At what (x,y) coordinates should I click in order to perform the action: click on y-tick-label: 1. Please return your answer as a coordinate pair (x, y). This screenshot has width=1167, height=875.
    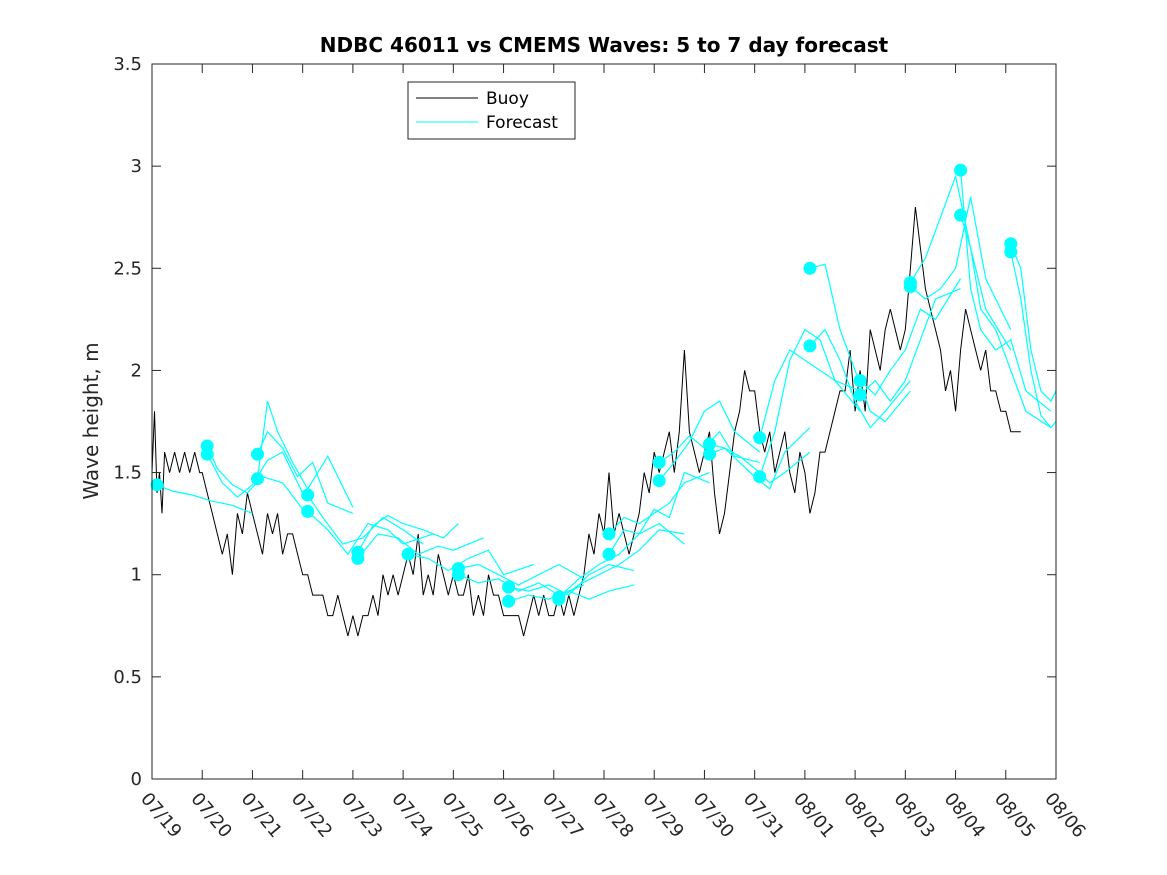
    Looking at the image, I should click on (136, 575).